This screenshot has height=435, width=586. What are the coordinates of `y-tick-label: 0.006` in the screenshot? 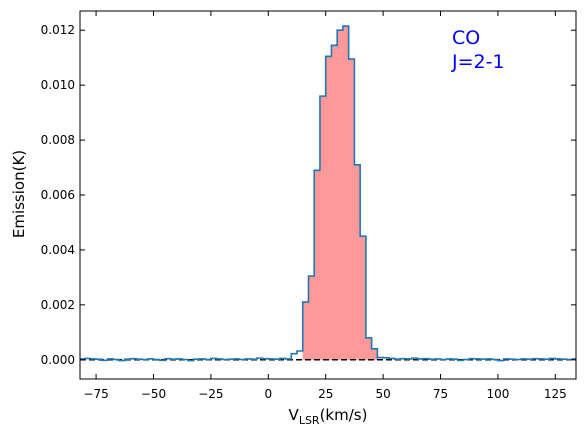 It's located at (58, 195).